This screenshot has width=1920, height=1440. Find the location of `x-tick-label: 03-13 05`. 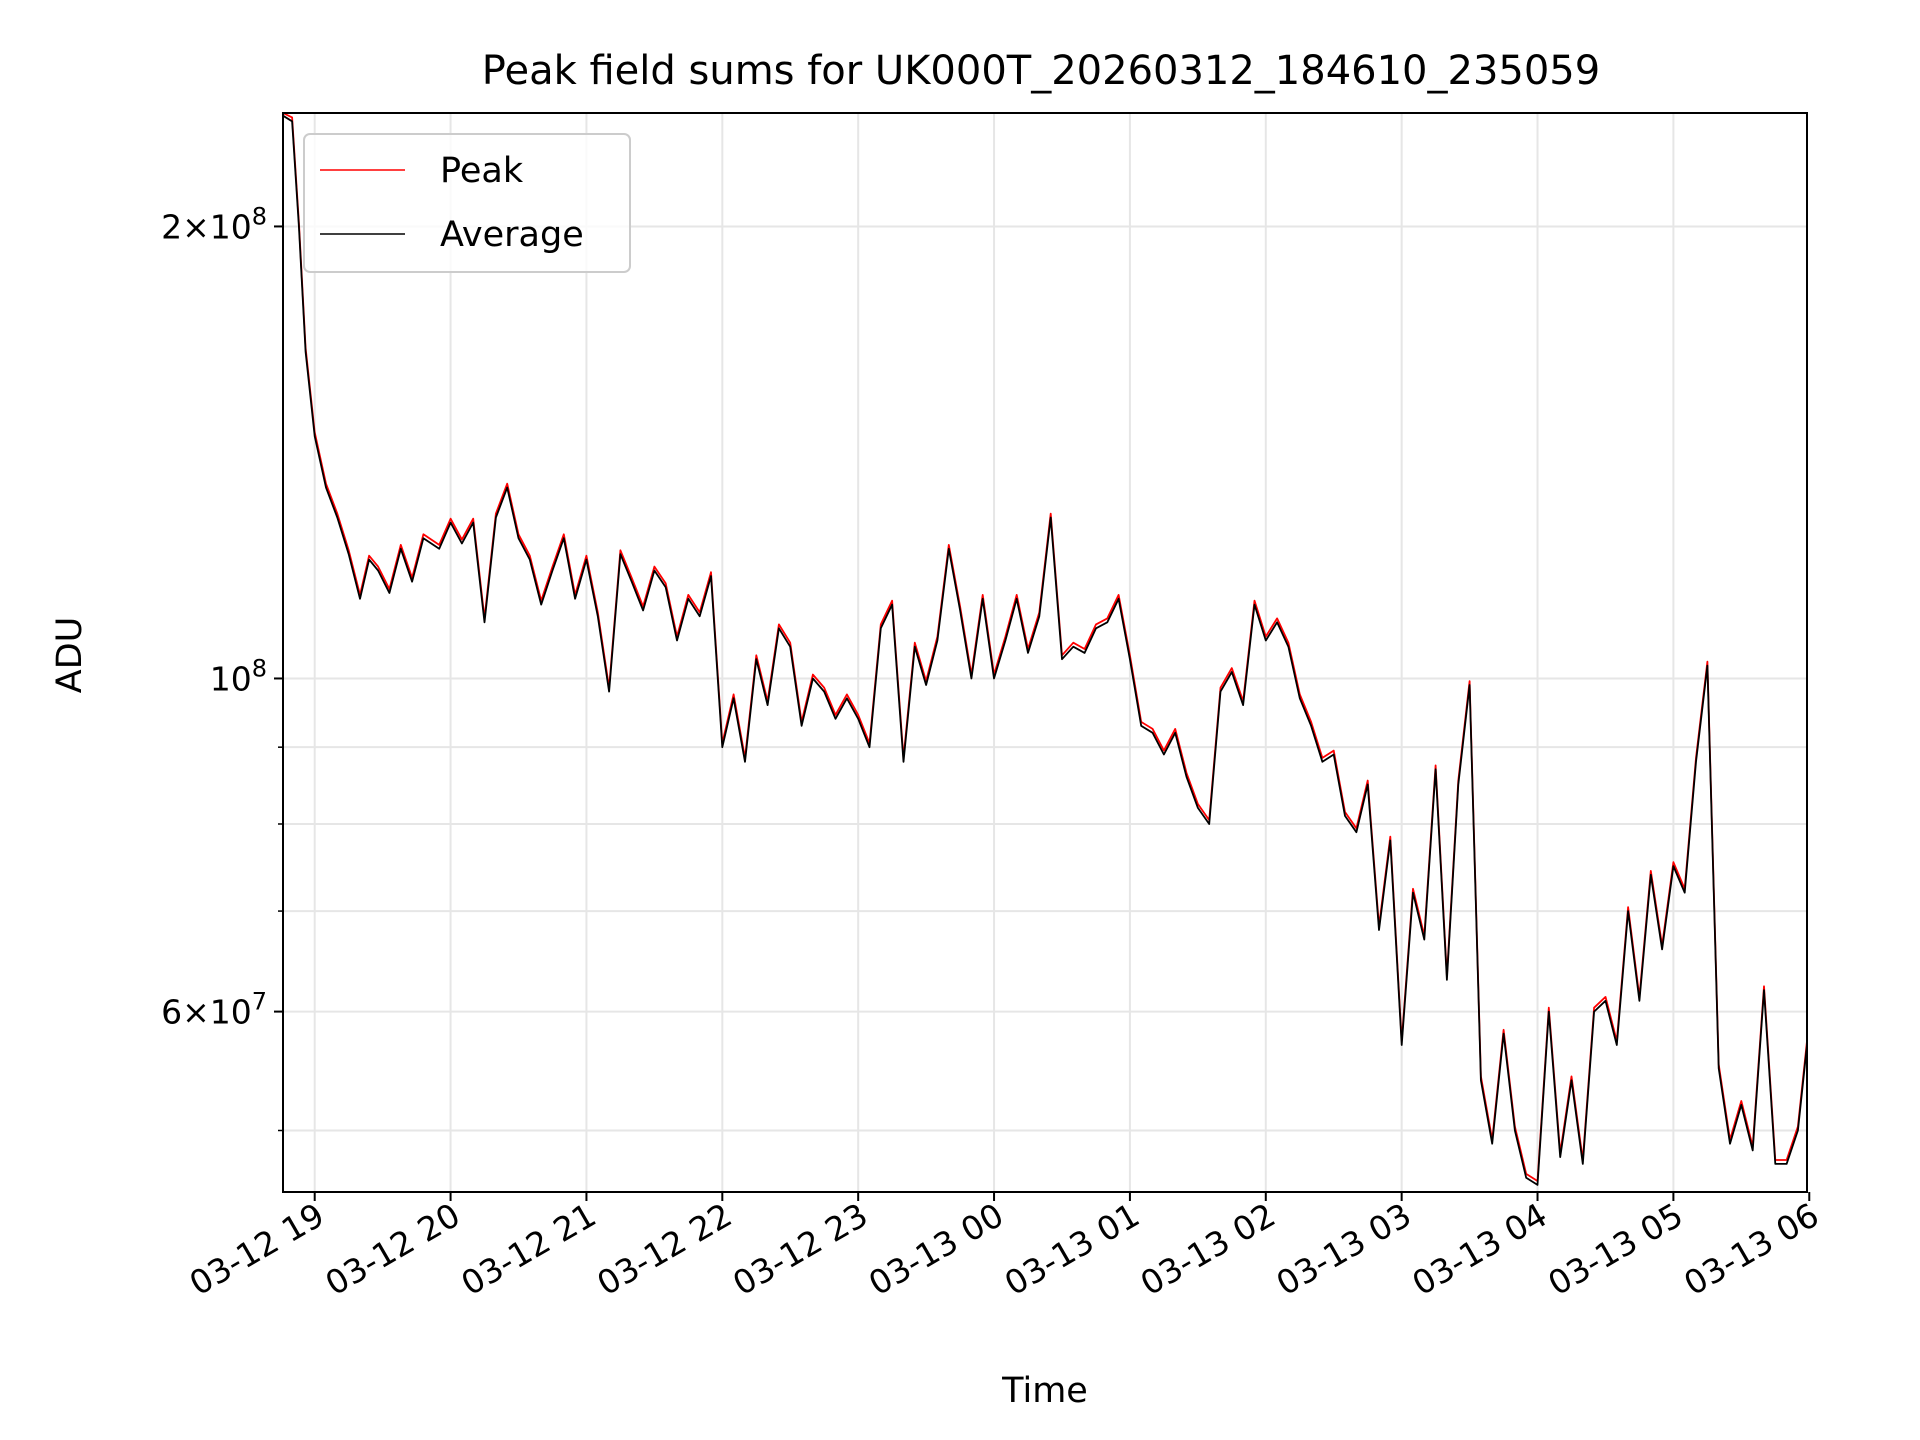

x-tick-label: 03-13 05 is located at coordinates (1615, 1249).